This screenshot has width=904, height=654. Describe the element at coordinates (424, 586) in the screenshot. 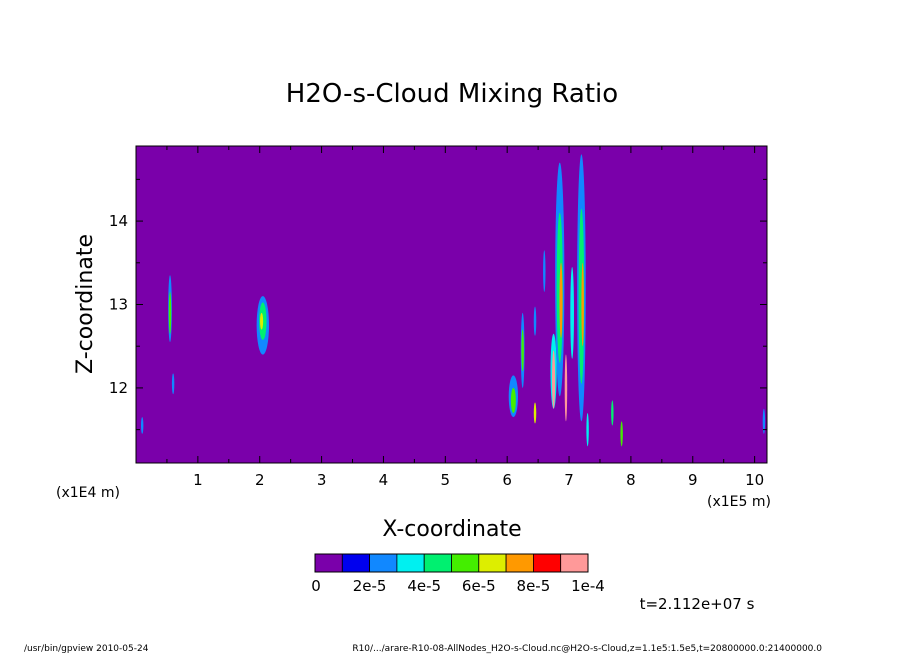

I see `colorbar-label-2: 4e-5` at that location.